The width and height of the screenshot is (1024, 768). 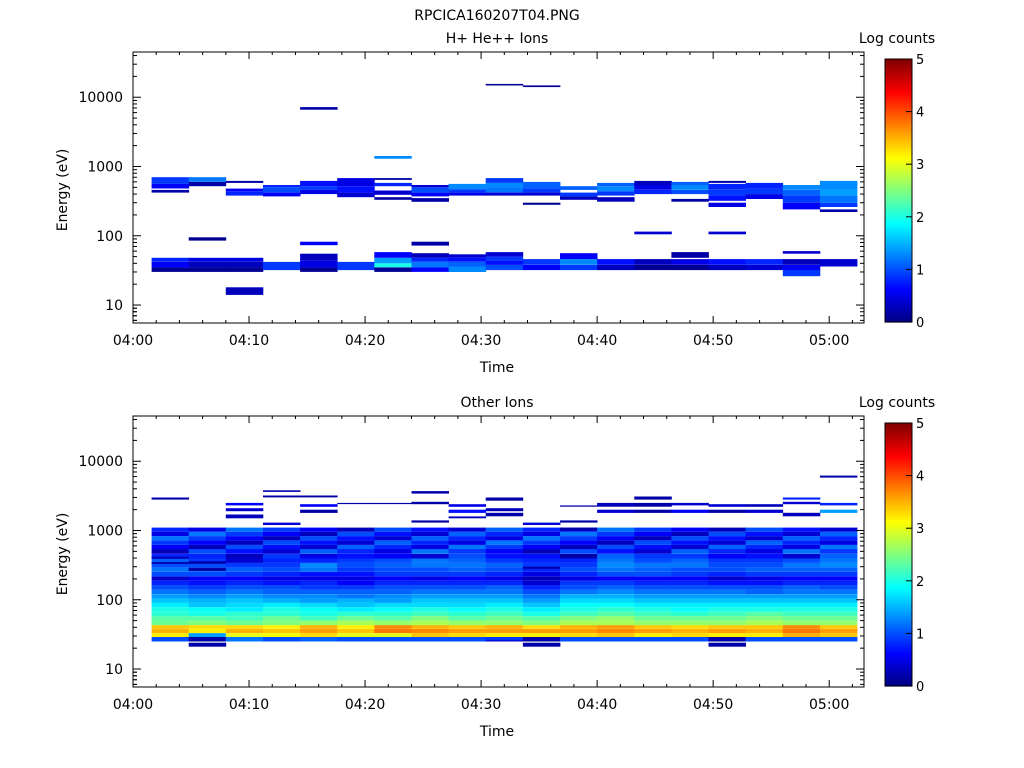 What do you see at coordinates (100, 462) in the screenshot?
I see `y-tick-label: 10000` at bounding box center [100, 462].